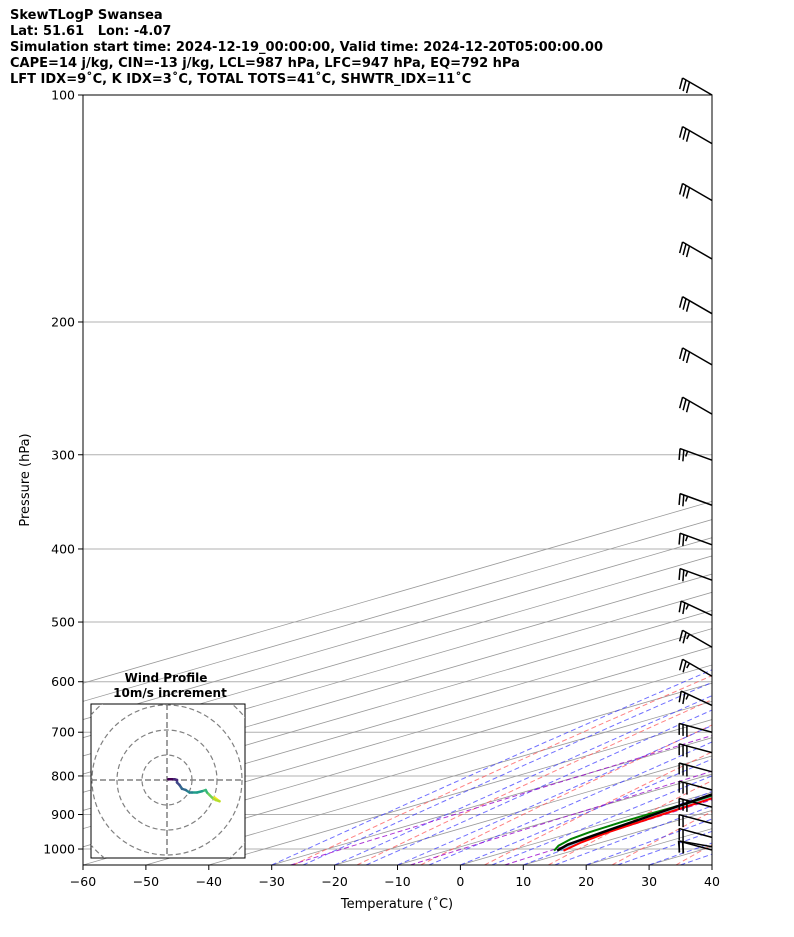 Image resolution: width=794 pixels, height=937 pixels. Describe the element at coordinates (397, 881) in the screenshot. I see `x-tick-label: −10` at that location.